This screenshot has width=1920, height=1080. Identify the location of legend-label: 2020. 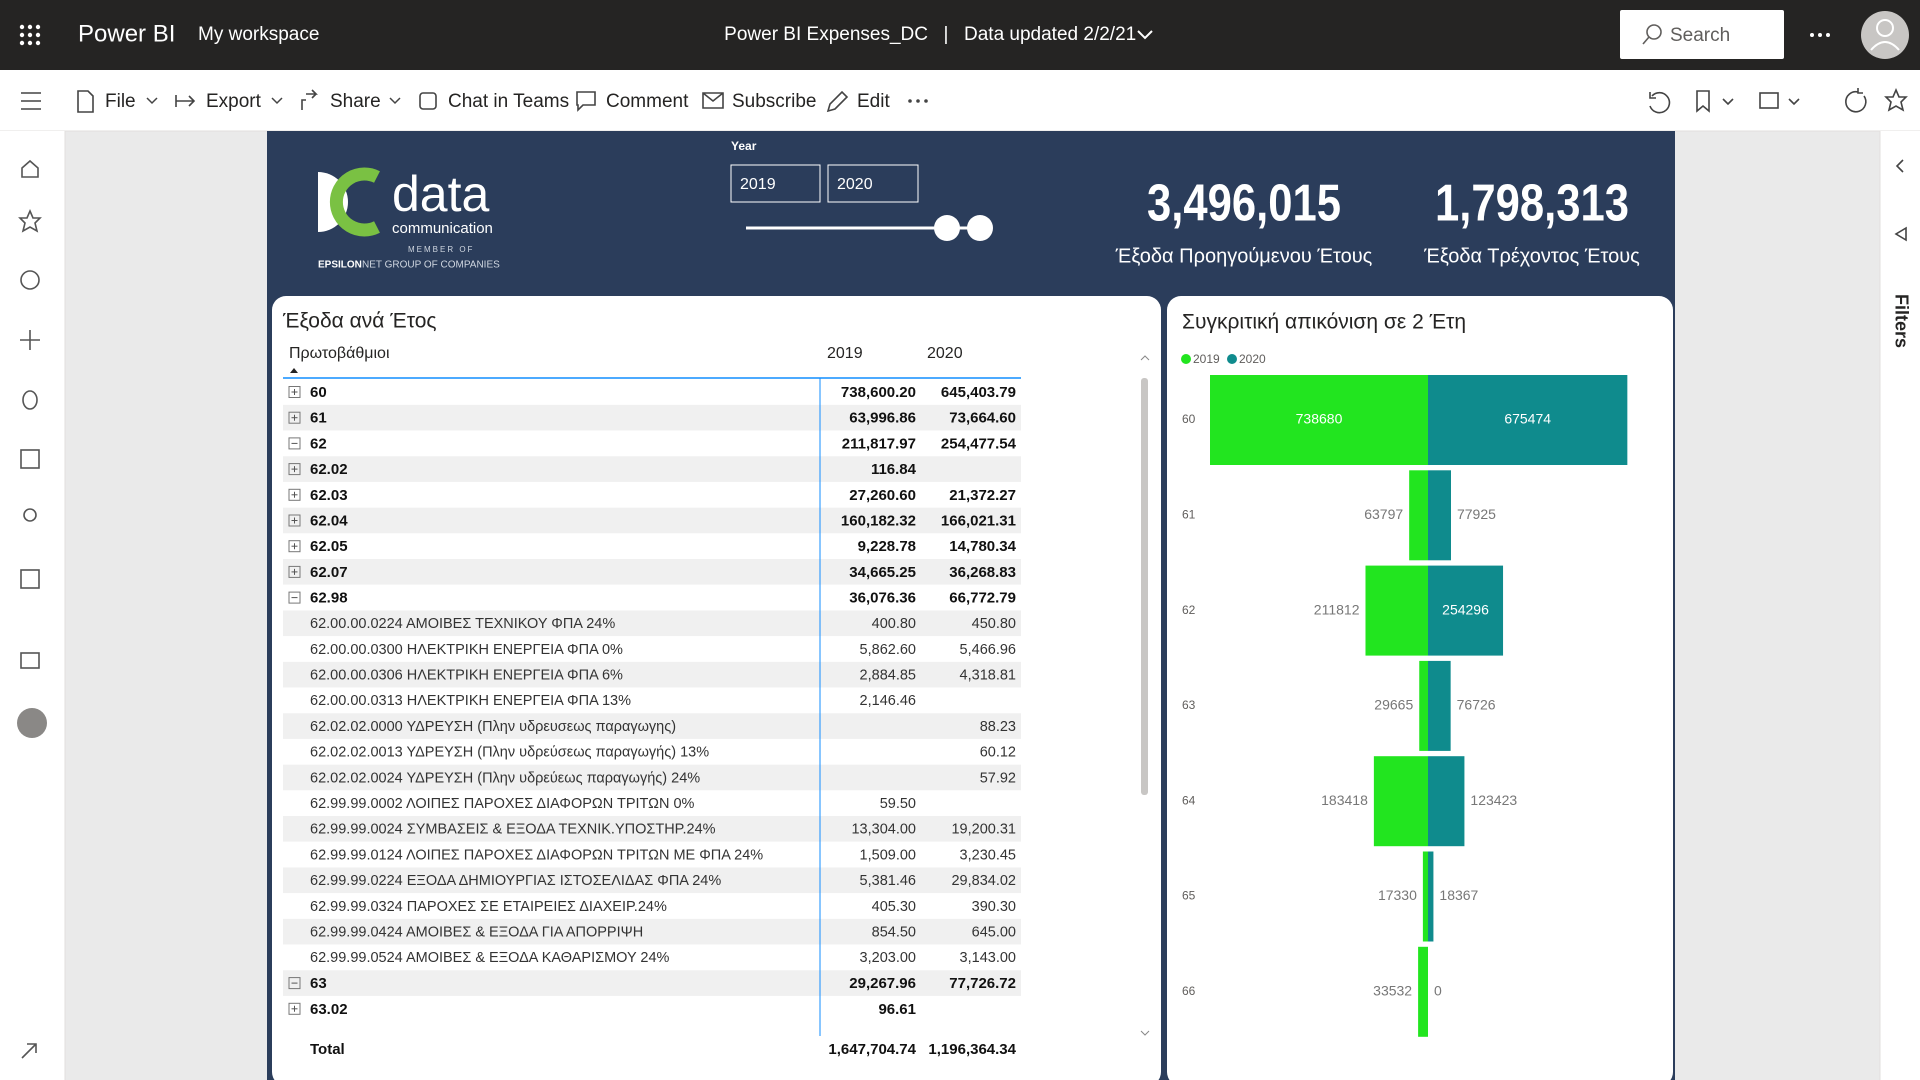
(1252, 359).